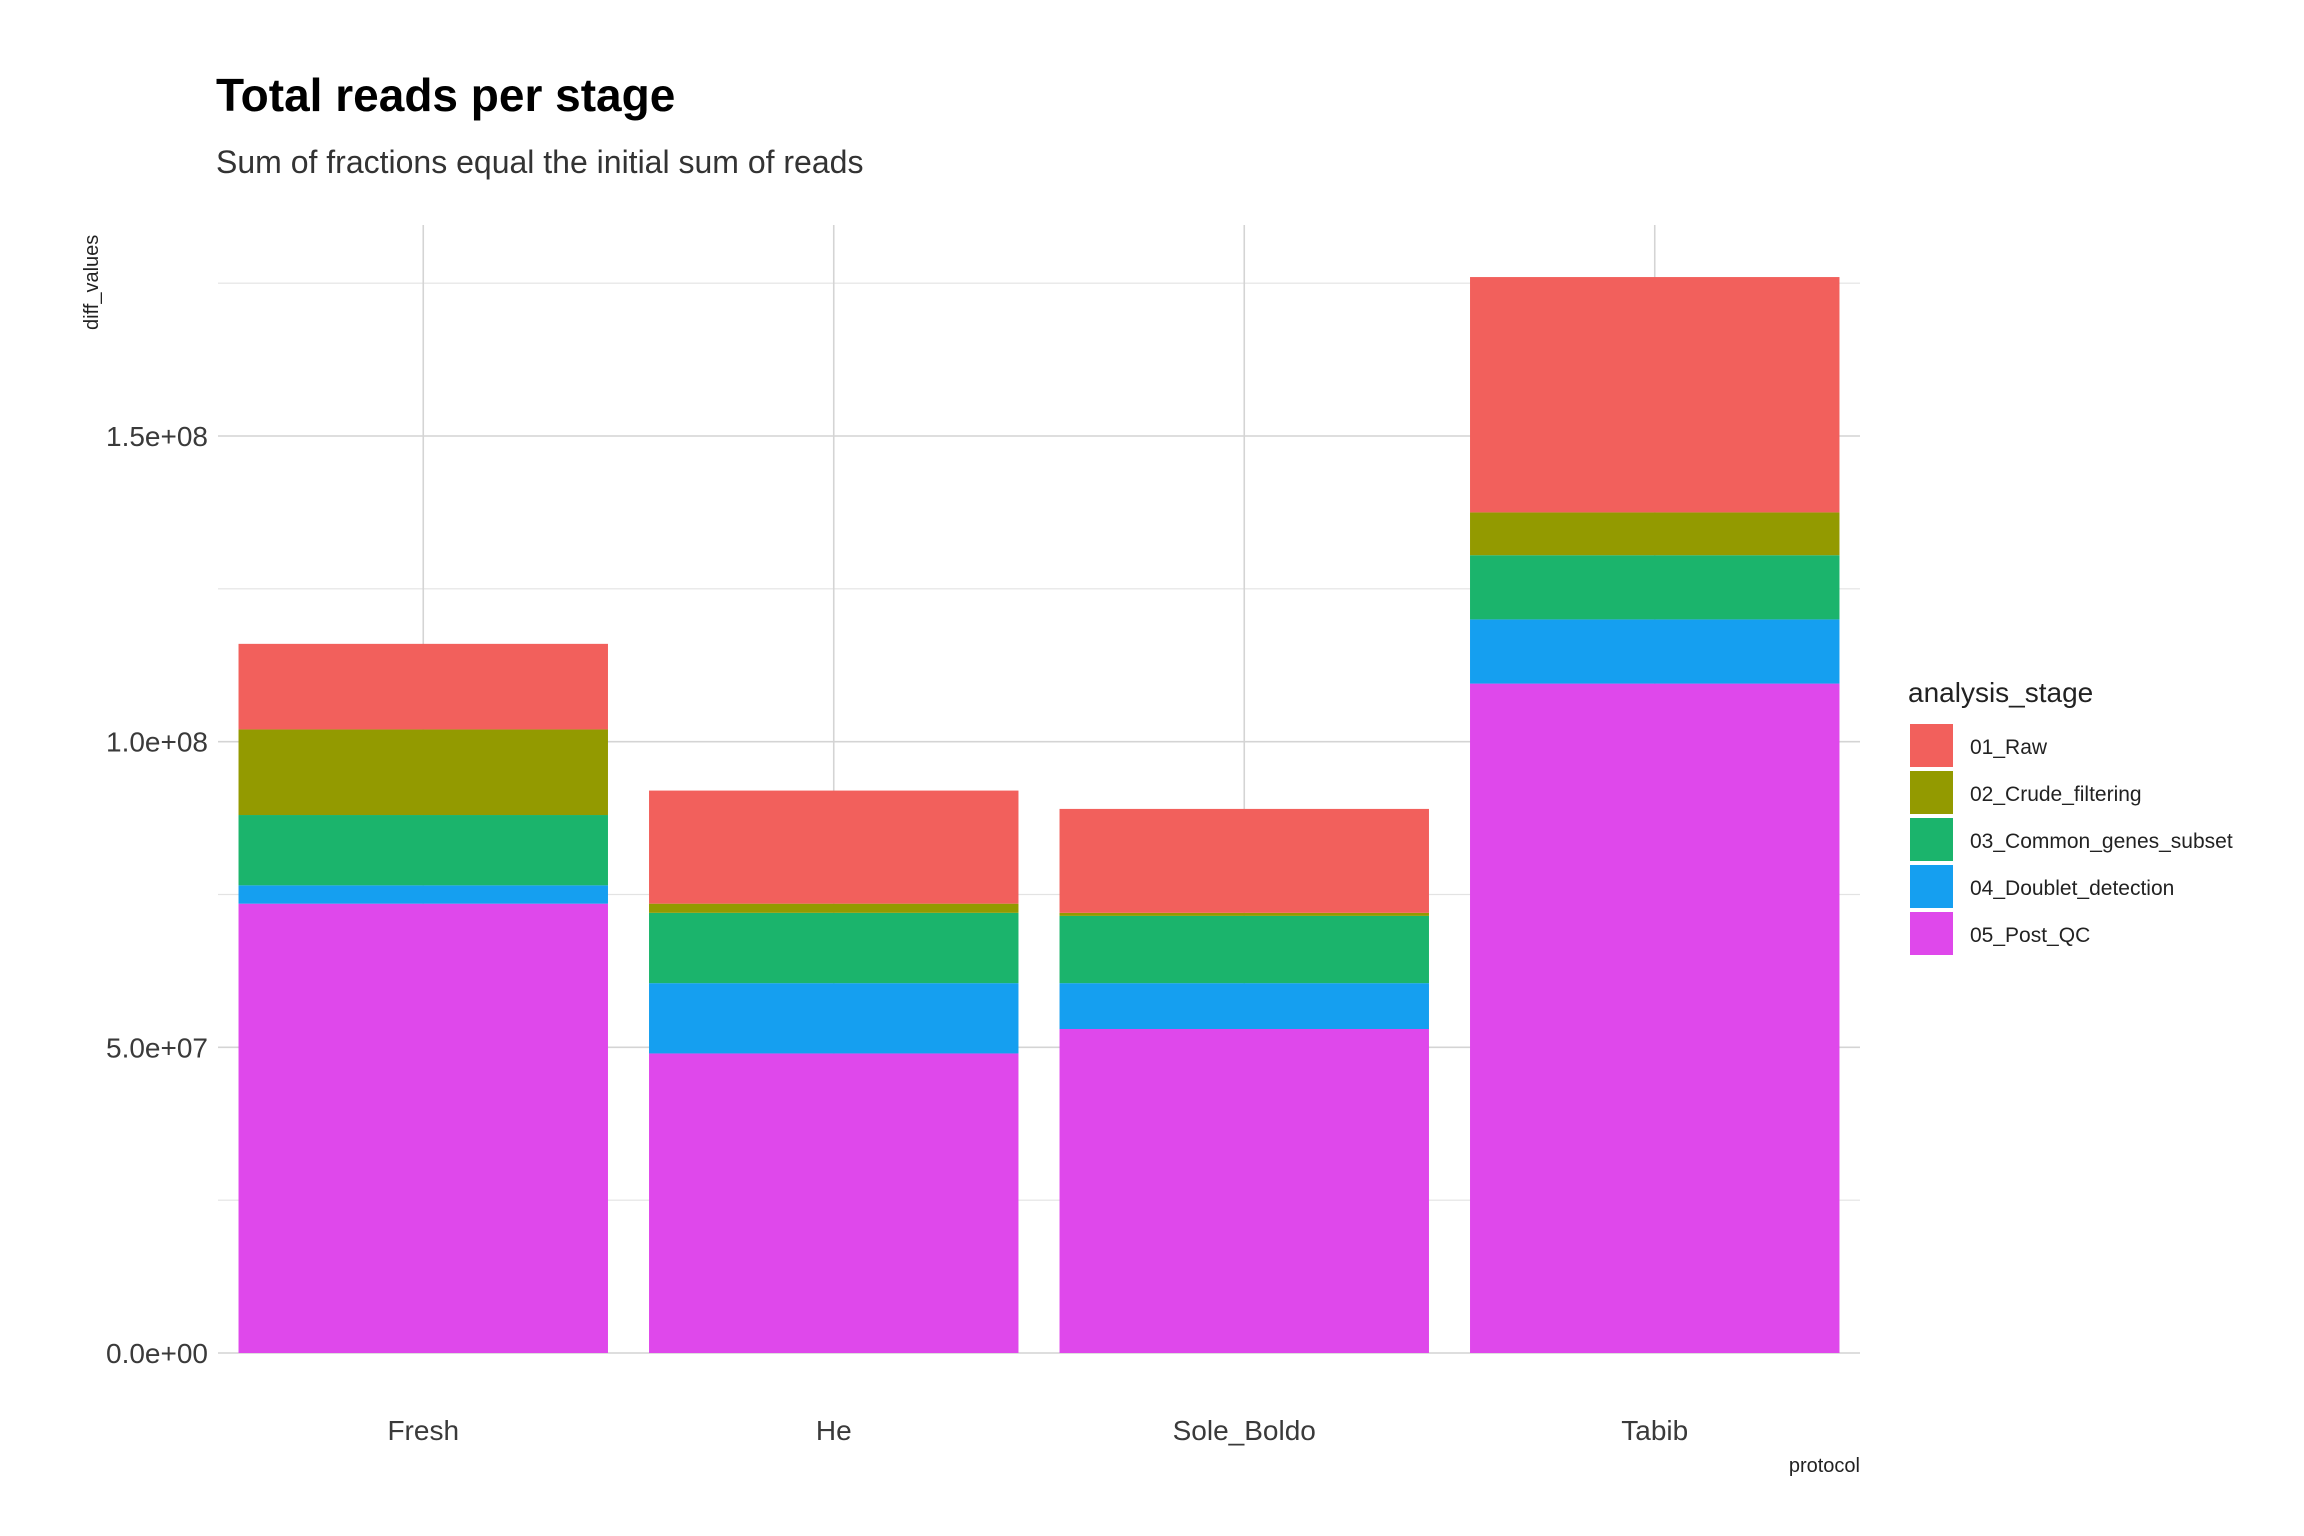 Image resolution: width=2304 pixels, height=1536 pixels. What do you see at coordinates (834, 1018) in the screenshot?
I see `bar-segment-he-04_doublet_detection` at bounding box center [834, 1018].